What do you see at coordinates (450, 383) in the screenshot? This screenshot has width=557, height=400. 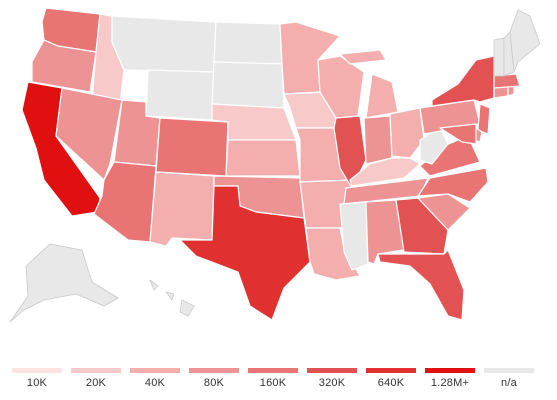 I see `legend-label: 1.28M+` at bounding box center [450, 383].